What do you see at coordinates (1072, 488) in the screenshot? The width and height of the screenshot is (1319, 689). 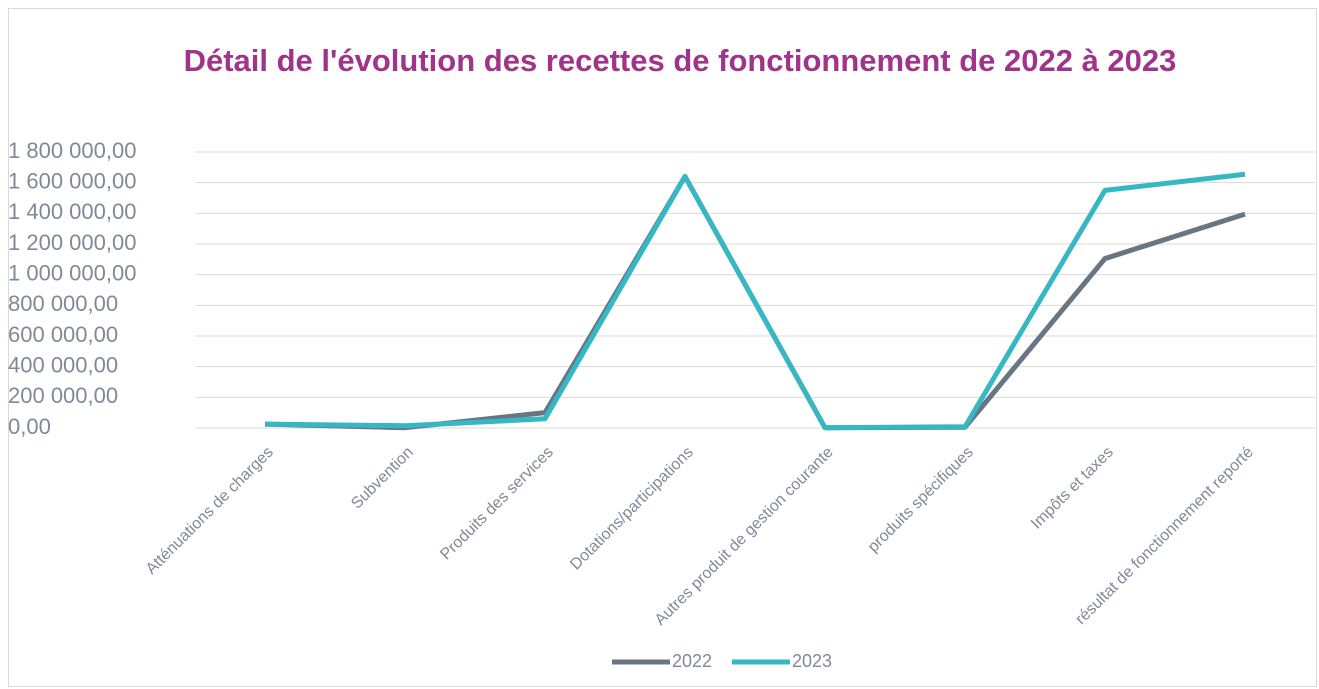 I see `x-tick-label: Impôts et taxes` at bounding box center [1072, 488].